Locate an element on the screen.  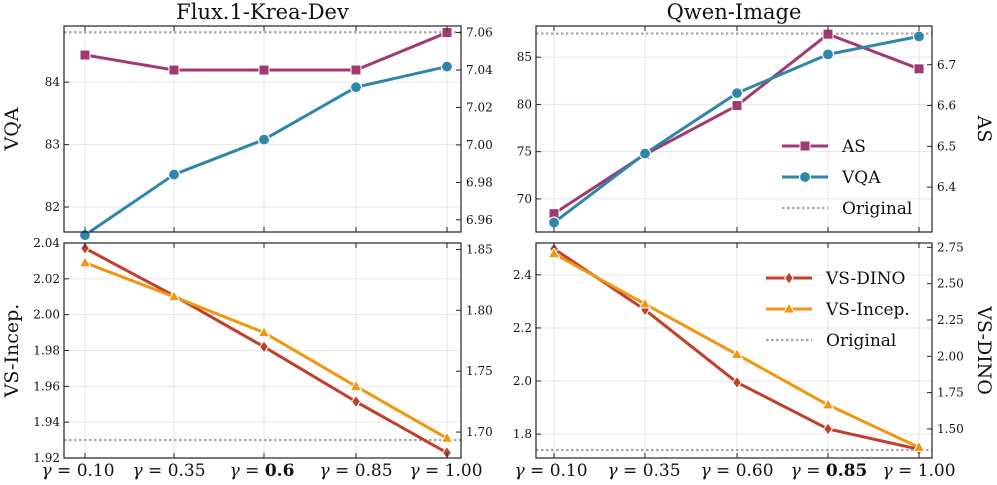
y-tick-label-right: 7.02 is located at coordinates (479, 107).